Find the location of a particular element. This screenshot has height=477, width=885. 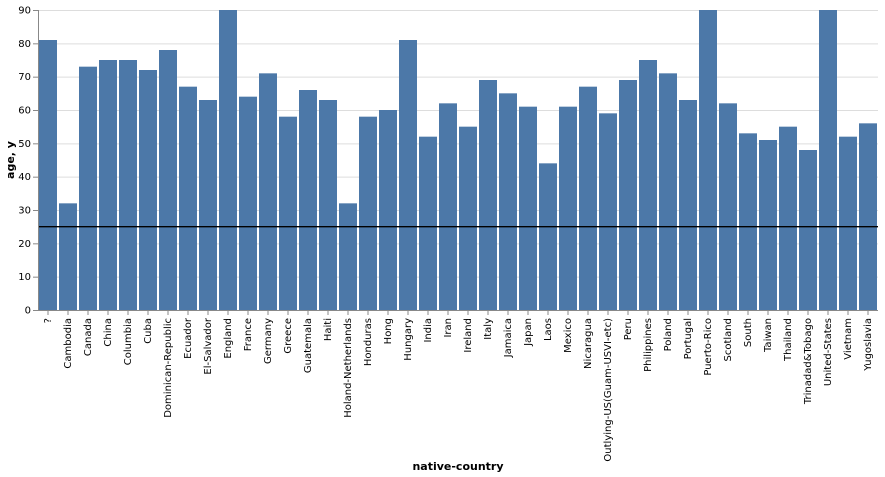

y-tick-label: 40 is located at coordinates (24, 177).